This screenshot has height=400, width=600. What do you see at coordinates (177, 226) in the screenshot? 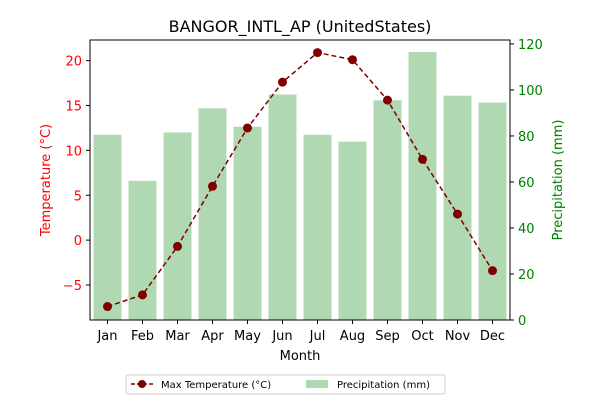
I see `precipitation-bar-mar` at bounding box center [177, 226].